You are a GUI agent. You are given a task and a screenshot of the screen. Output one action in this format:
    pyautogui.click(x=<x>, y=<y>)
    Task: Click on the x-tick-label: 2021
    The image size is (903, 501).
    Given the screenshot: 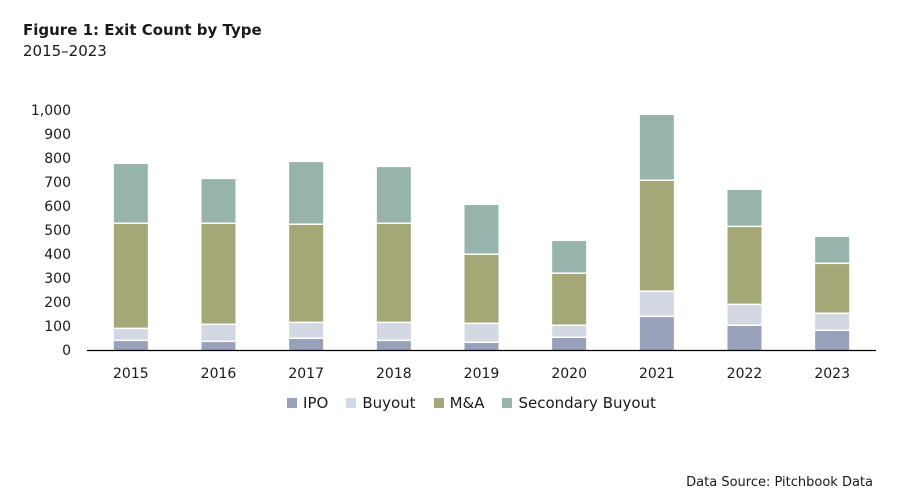 What is the action you would take?
    pyautogui.click(x=657, y=374)
    